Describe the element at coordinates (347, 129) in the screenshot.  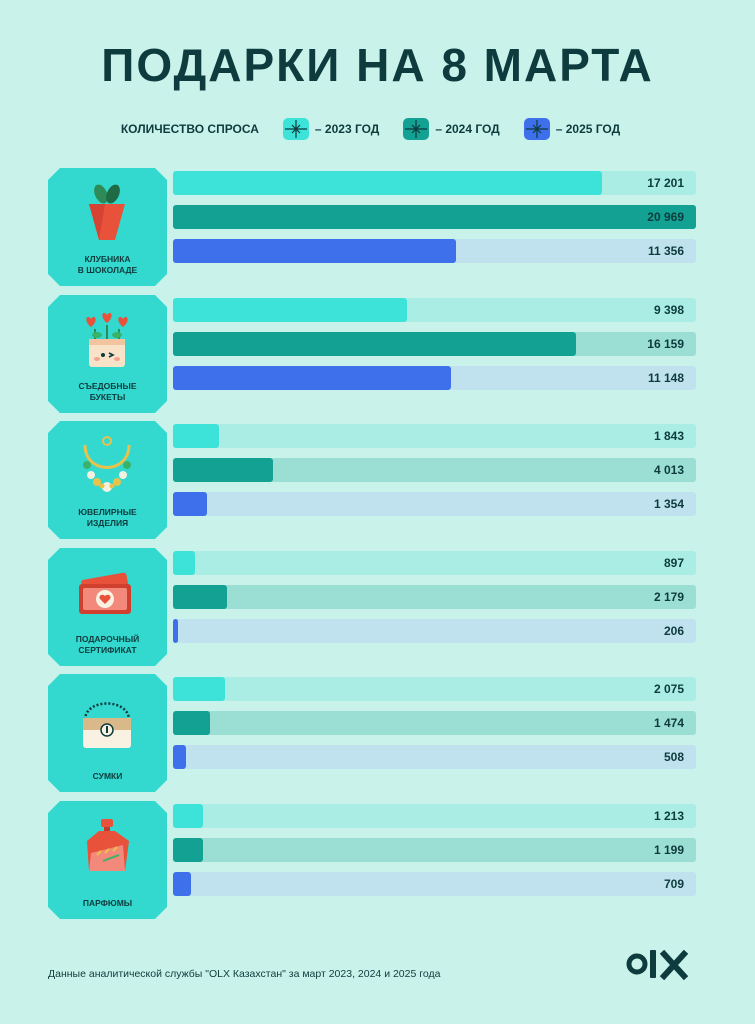
I see `legend-label: – 2023 ГОД` at that location.